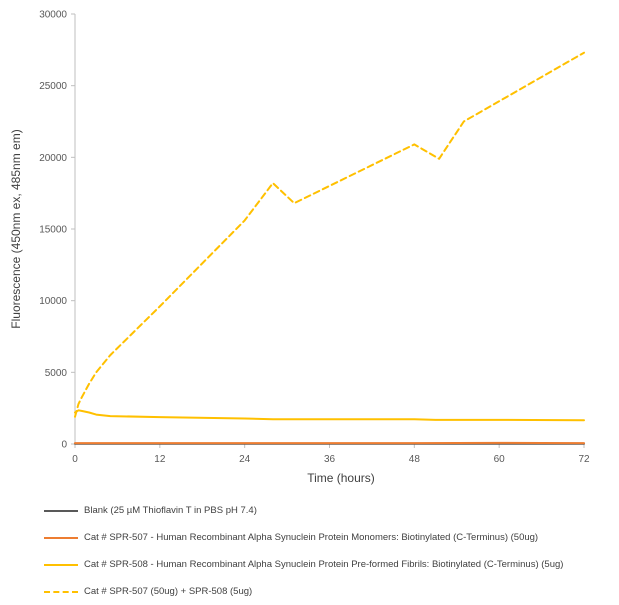  What do you see at coordinates (53, 230) in the screenshot?
I see `y-tick-label: 15000` at bounding box center [53, 230].